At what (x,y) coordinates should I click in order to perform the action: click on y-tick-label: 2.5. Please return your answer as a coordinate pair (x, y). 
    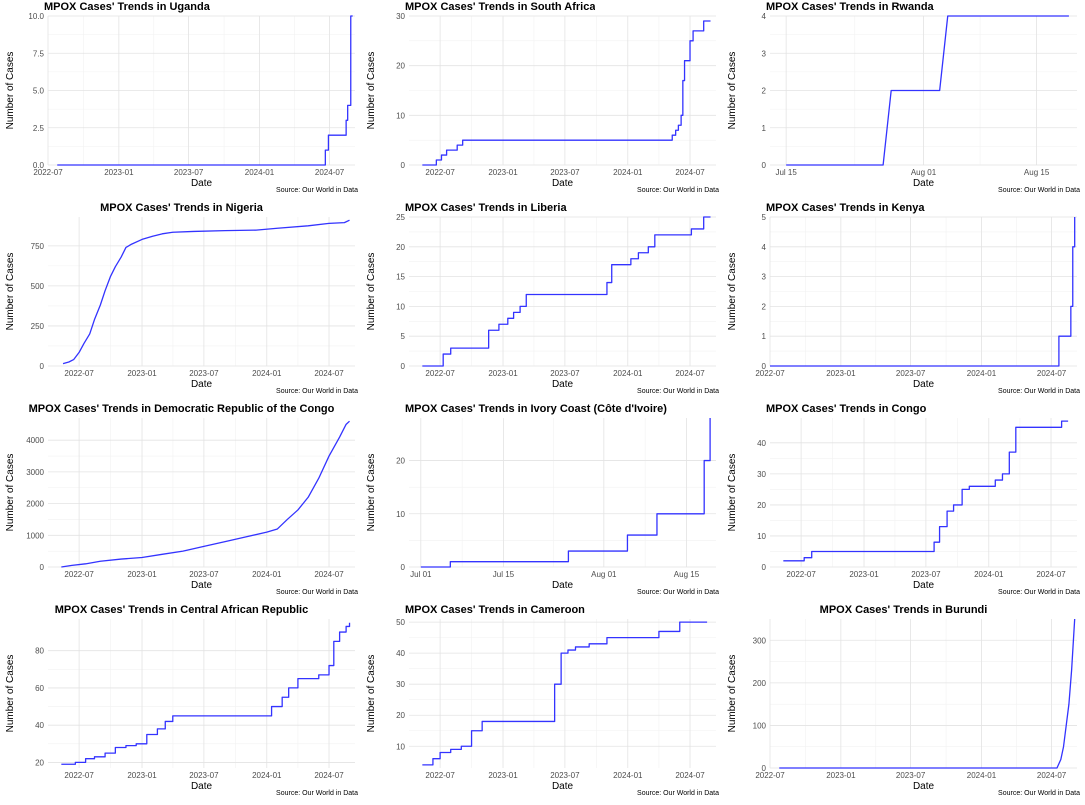
    Looking at the image, I should click on (39, 128).